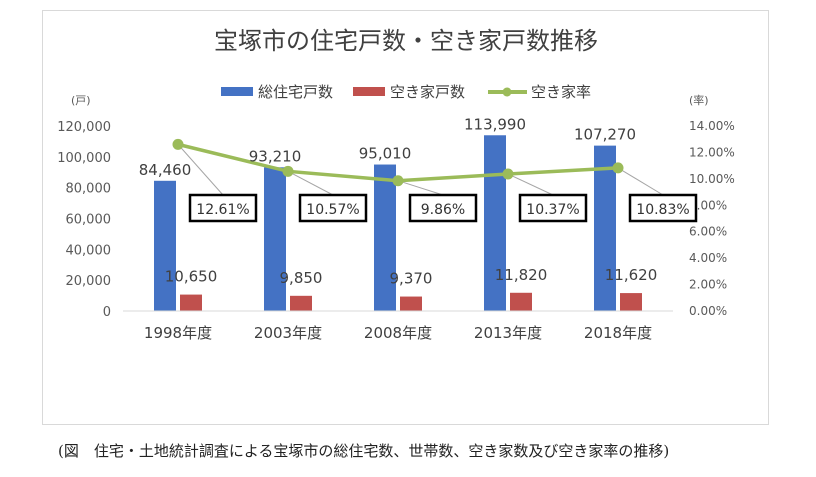 The width and height of the screenshot is (816, 477). I want to click on rate-label-4: 10.83%, so click(662, 210).